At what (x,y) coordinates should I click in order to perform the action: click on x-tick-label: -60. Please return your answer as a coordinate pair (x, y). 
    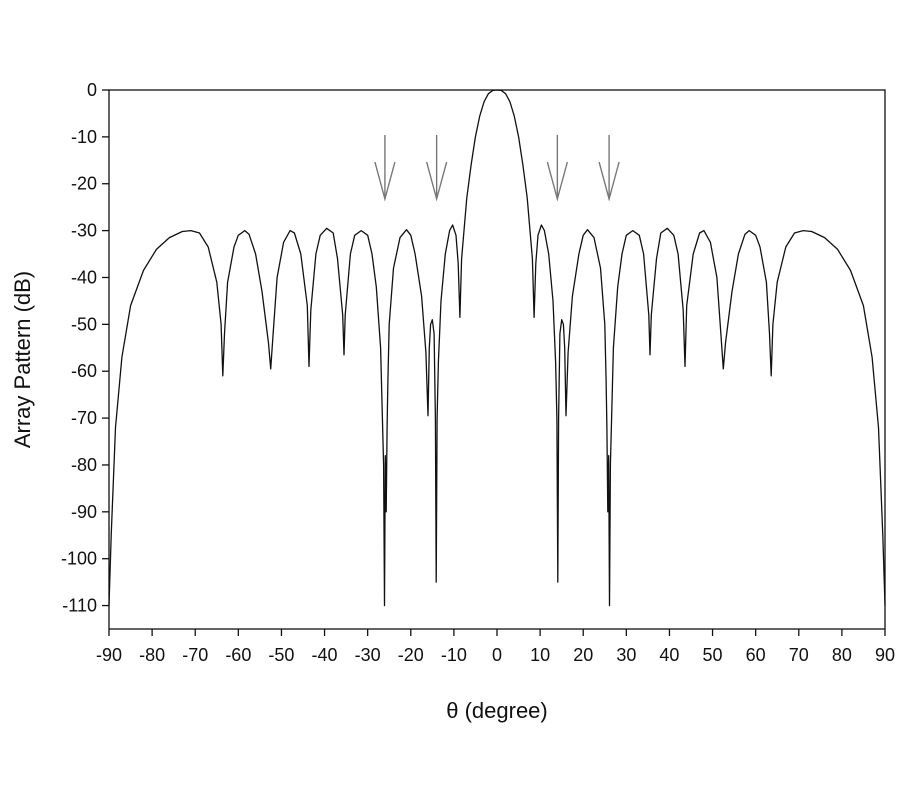
    Looking at the image, I should click on (238, 655).